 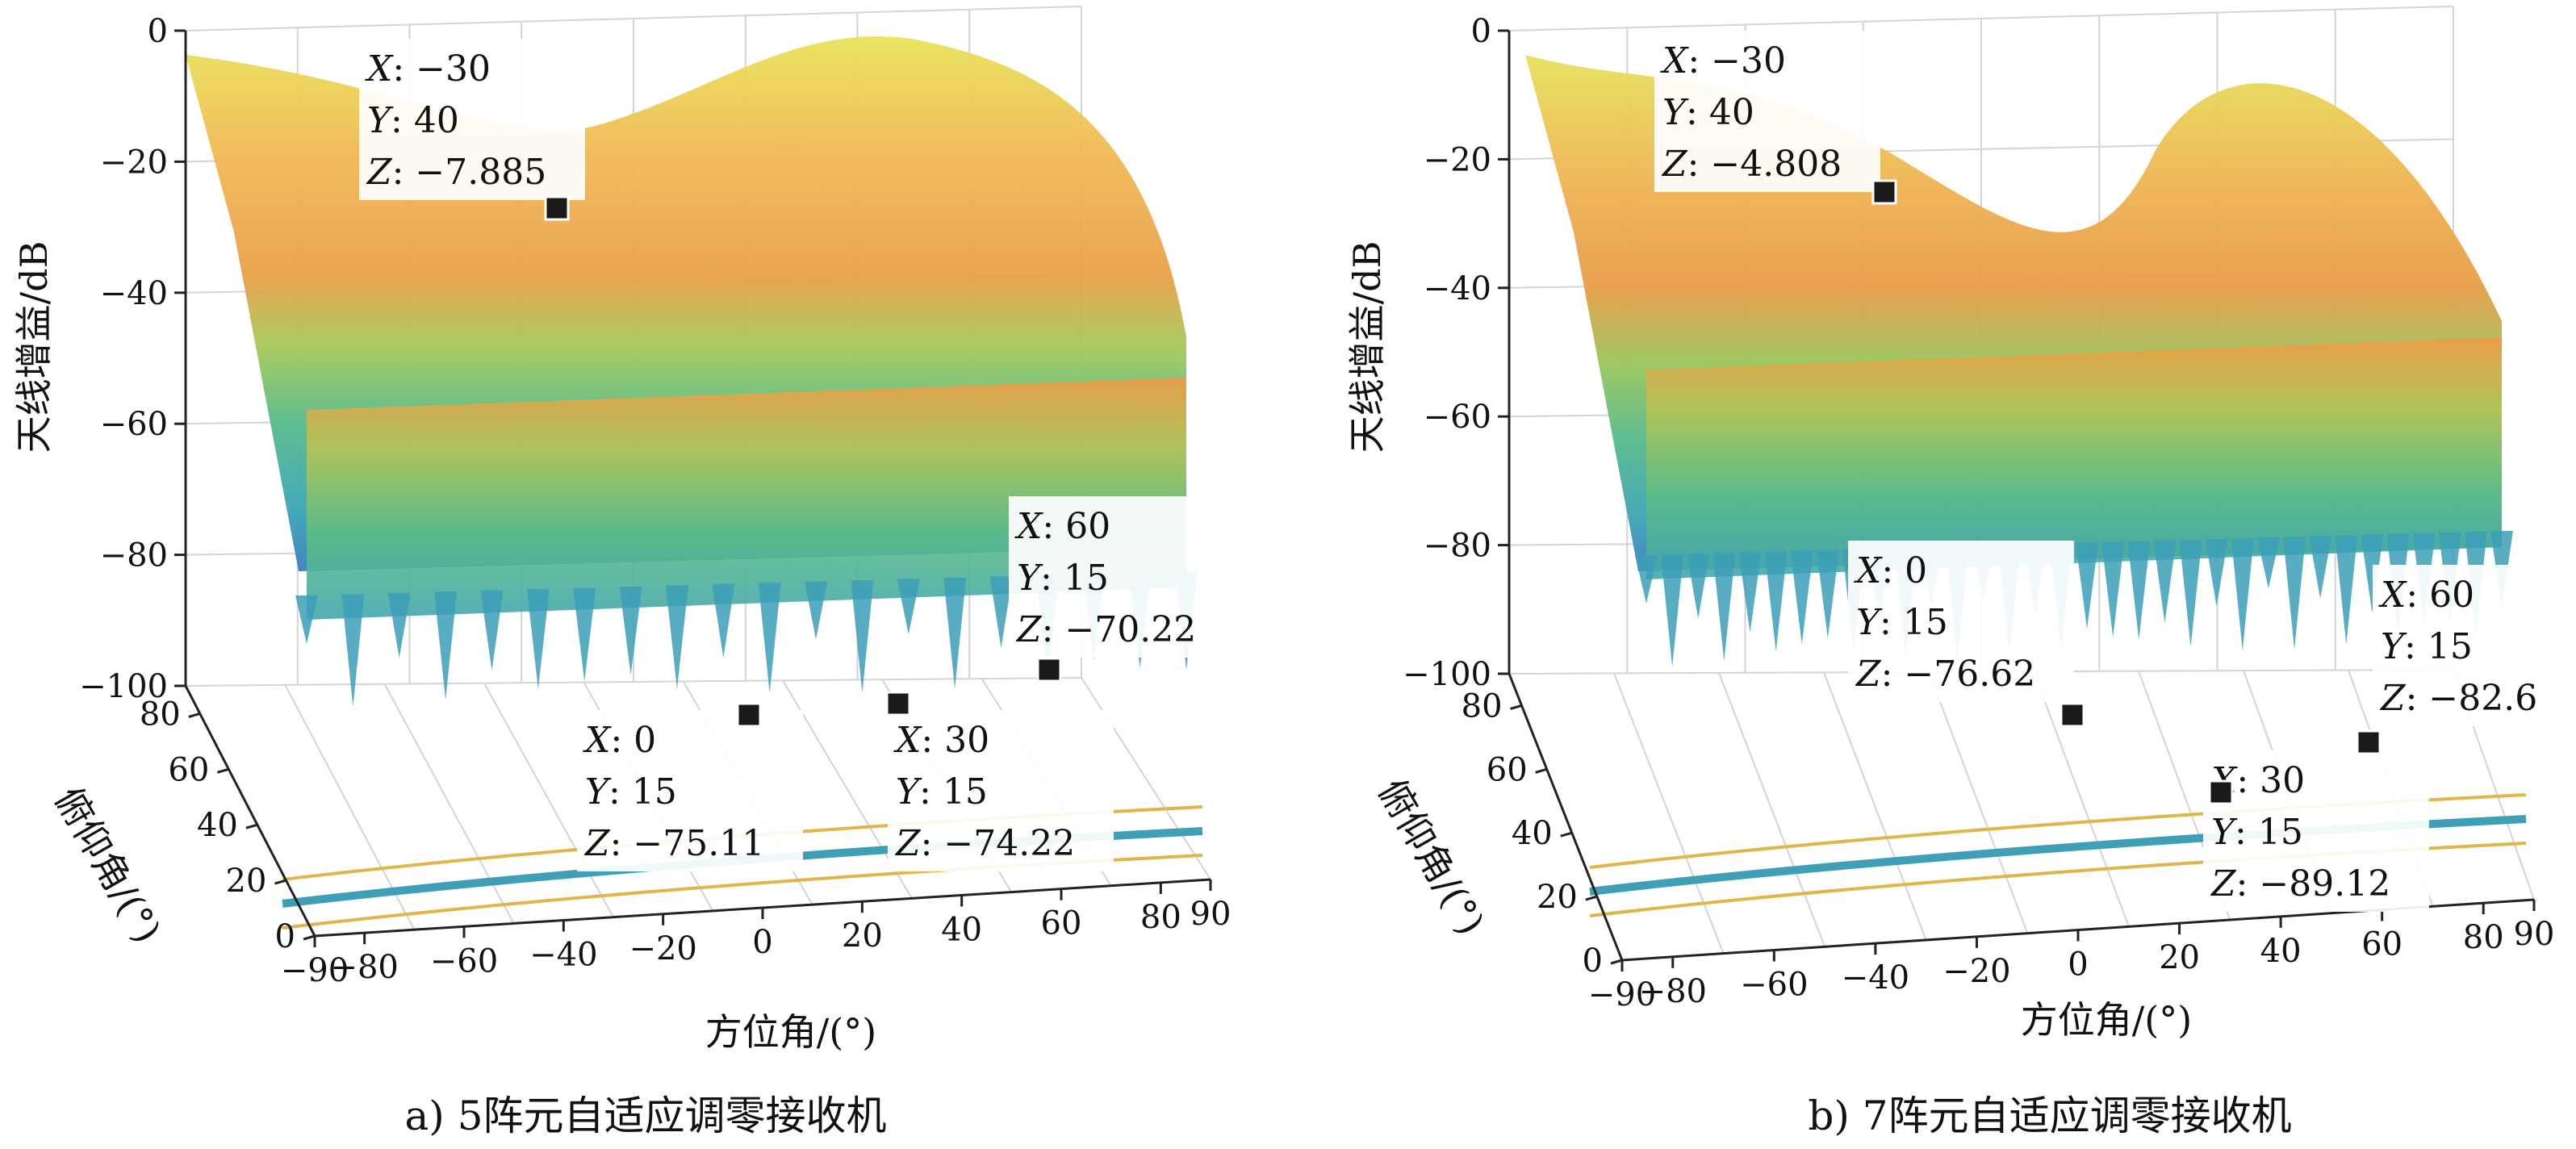 What do you see at coordinates (762, 942) in the screenshot?
I see `x-tick-label: 0` at bounding box center [762, 942].